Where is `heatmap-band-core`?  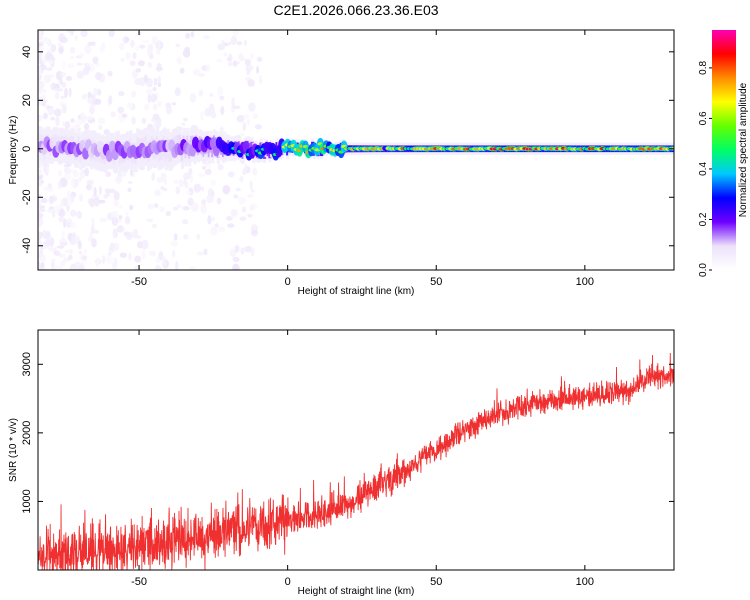 heatmap-band-core is located at coordinates (109, 155).